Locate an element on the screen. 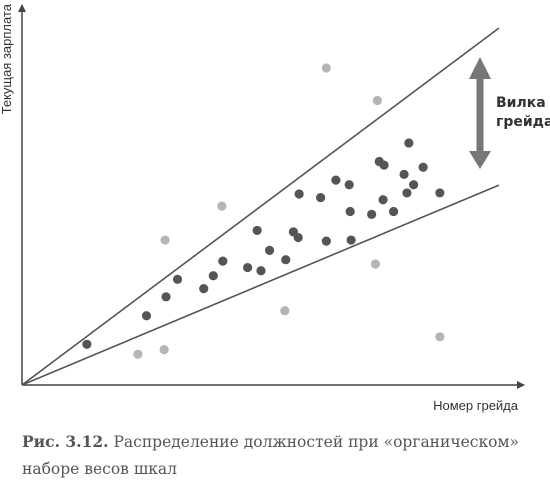 The width and height of the screenshot is (550, 483). figure-number: Рис. 3.12. is located at coordinates (65, 441).